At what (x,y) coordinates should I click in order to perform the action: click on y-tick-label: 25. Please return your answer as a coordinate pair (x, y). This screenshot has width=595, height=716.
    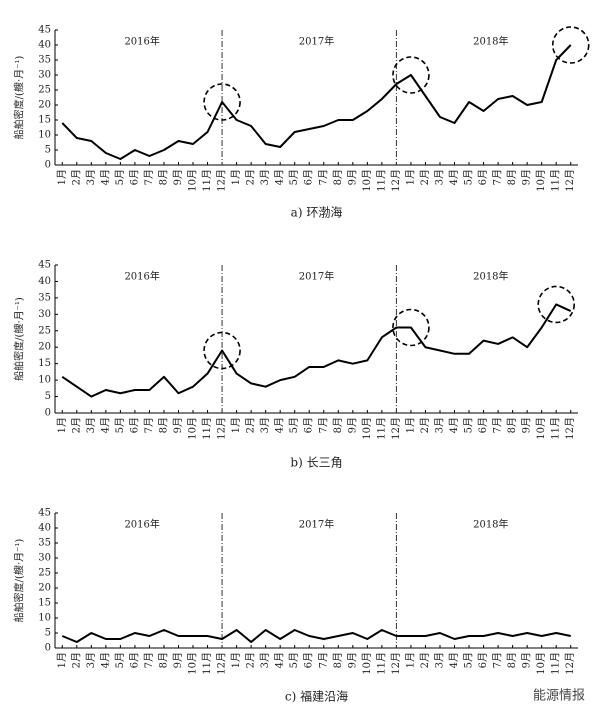
    Looking at the image, I should click on (44, 330).